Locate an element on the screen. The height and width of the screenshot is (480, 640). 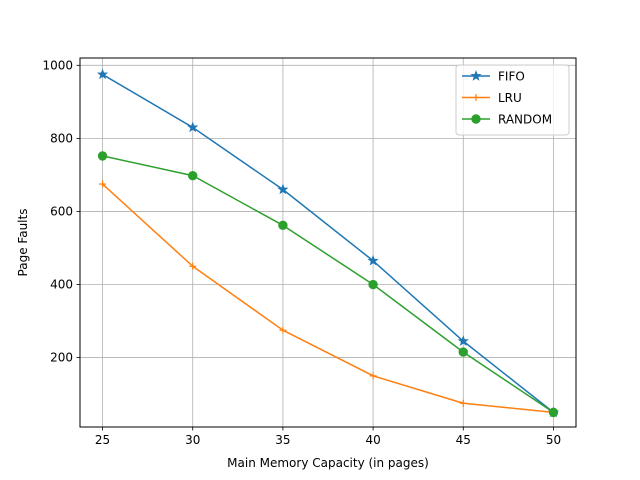
x-tick-label: 40 is located at coordinates (372, 440).